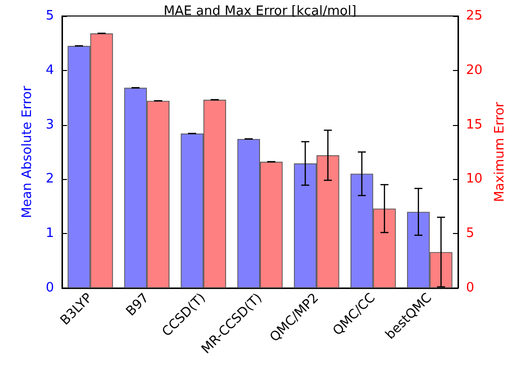  Describe the element at coordinates (474, 16) in the screenshot. I see `y2-tick-label: 25` at that location.